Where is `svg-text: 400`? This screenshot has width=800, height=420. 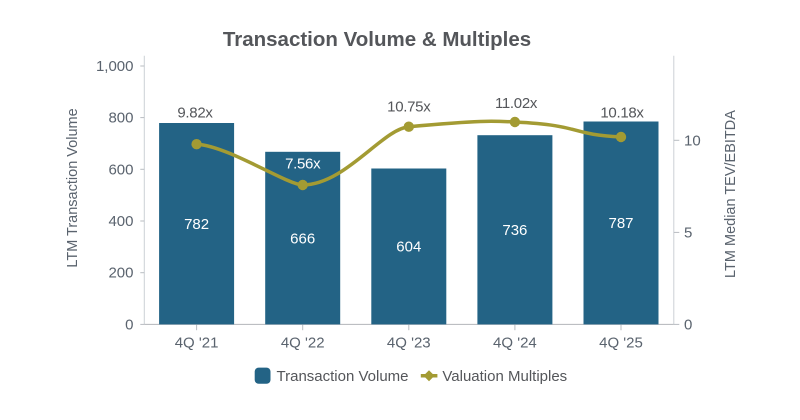 svg-text: 400 is located at coordinates (120, 221).